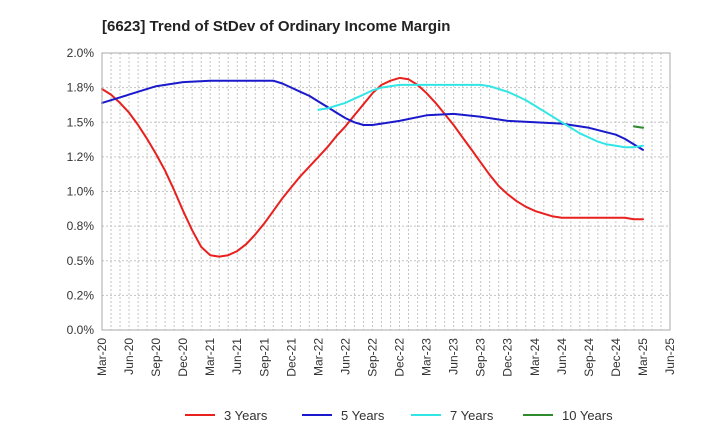 The width and height of the screenshot is (720, 440). Describe the element at coordinates (670, 356) in the screenshot. I see `x-tick-label: Jun-25` at that location.